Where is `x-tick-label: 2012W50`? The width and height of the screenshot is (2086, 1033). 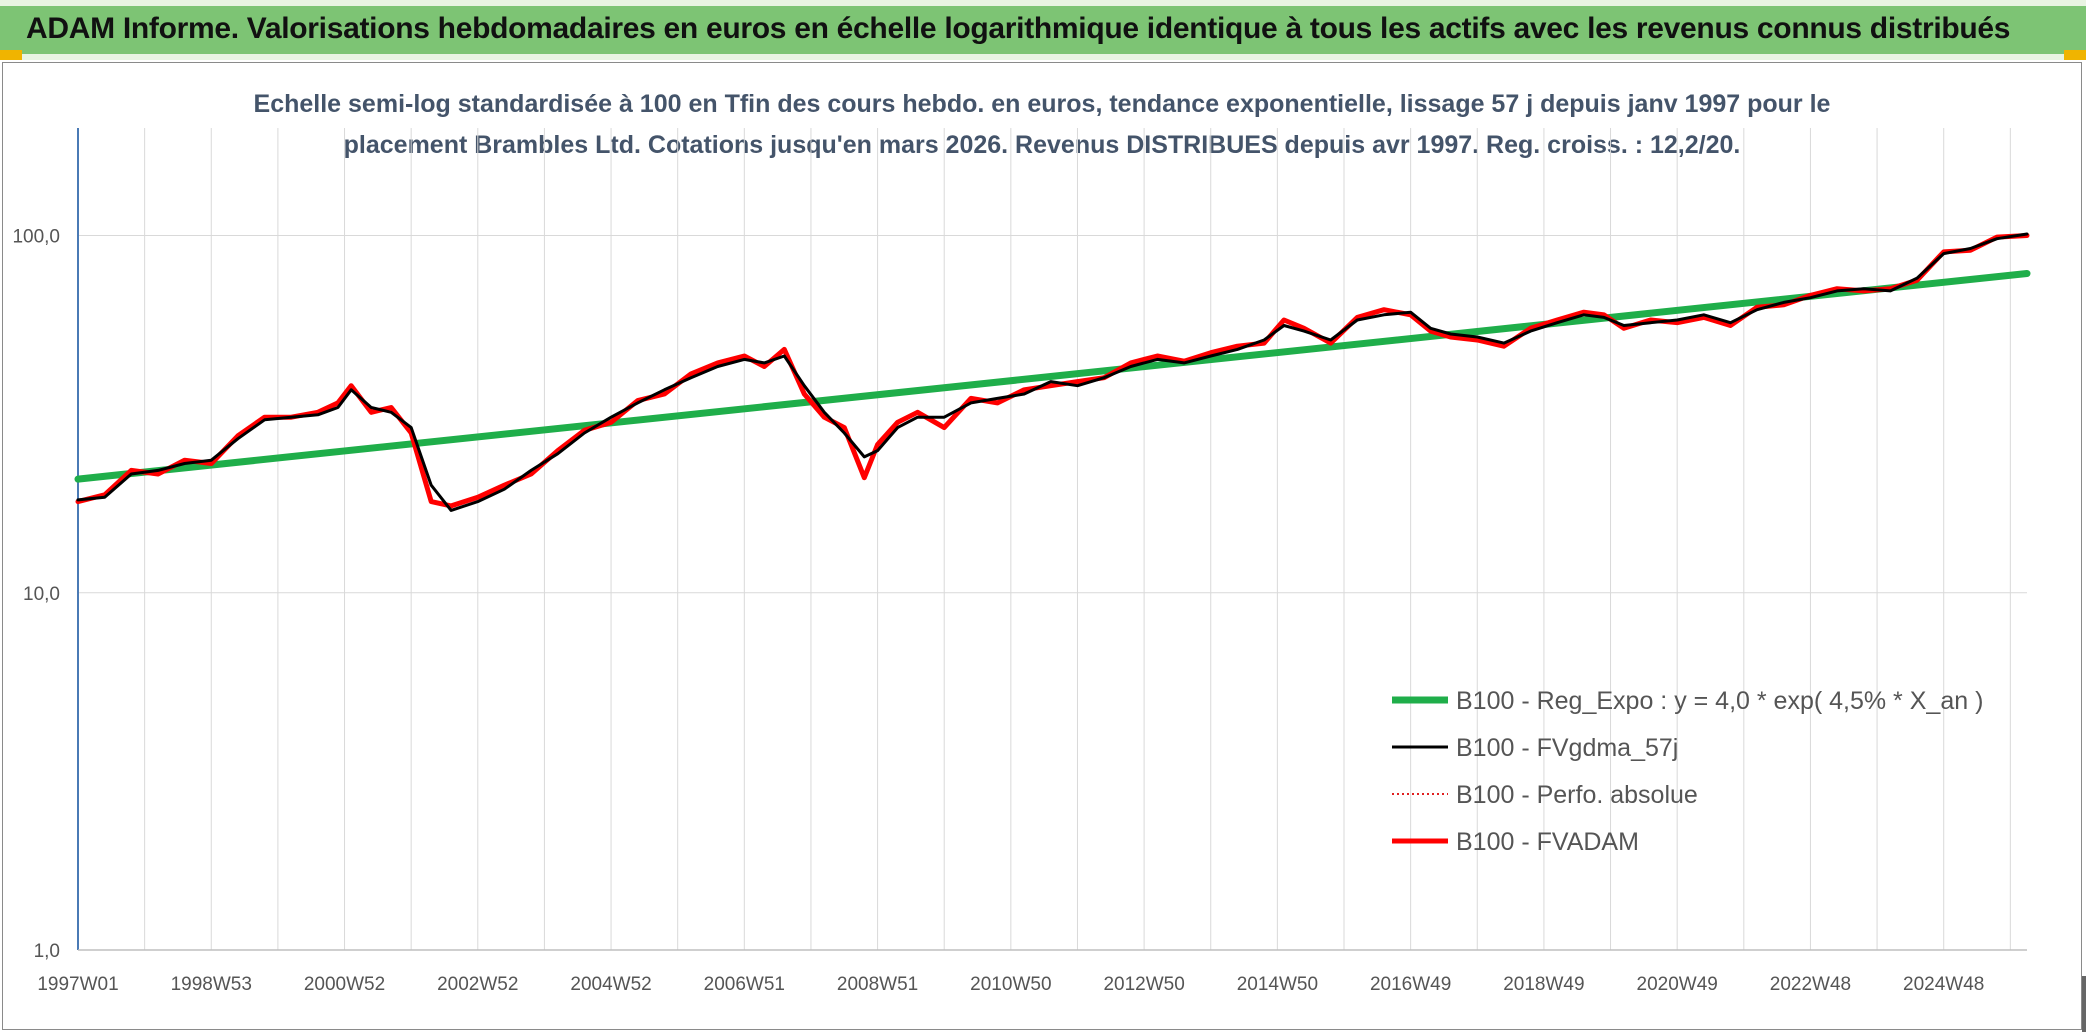
x-tick-label: 2012W50 is located at coordinates (1143, 984).